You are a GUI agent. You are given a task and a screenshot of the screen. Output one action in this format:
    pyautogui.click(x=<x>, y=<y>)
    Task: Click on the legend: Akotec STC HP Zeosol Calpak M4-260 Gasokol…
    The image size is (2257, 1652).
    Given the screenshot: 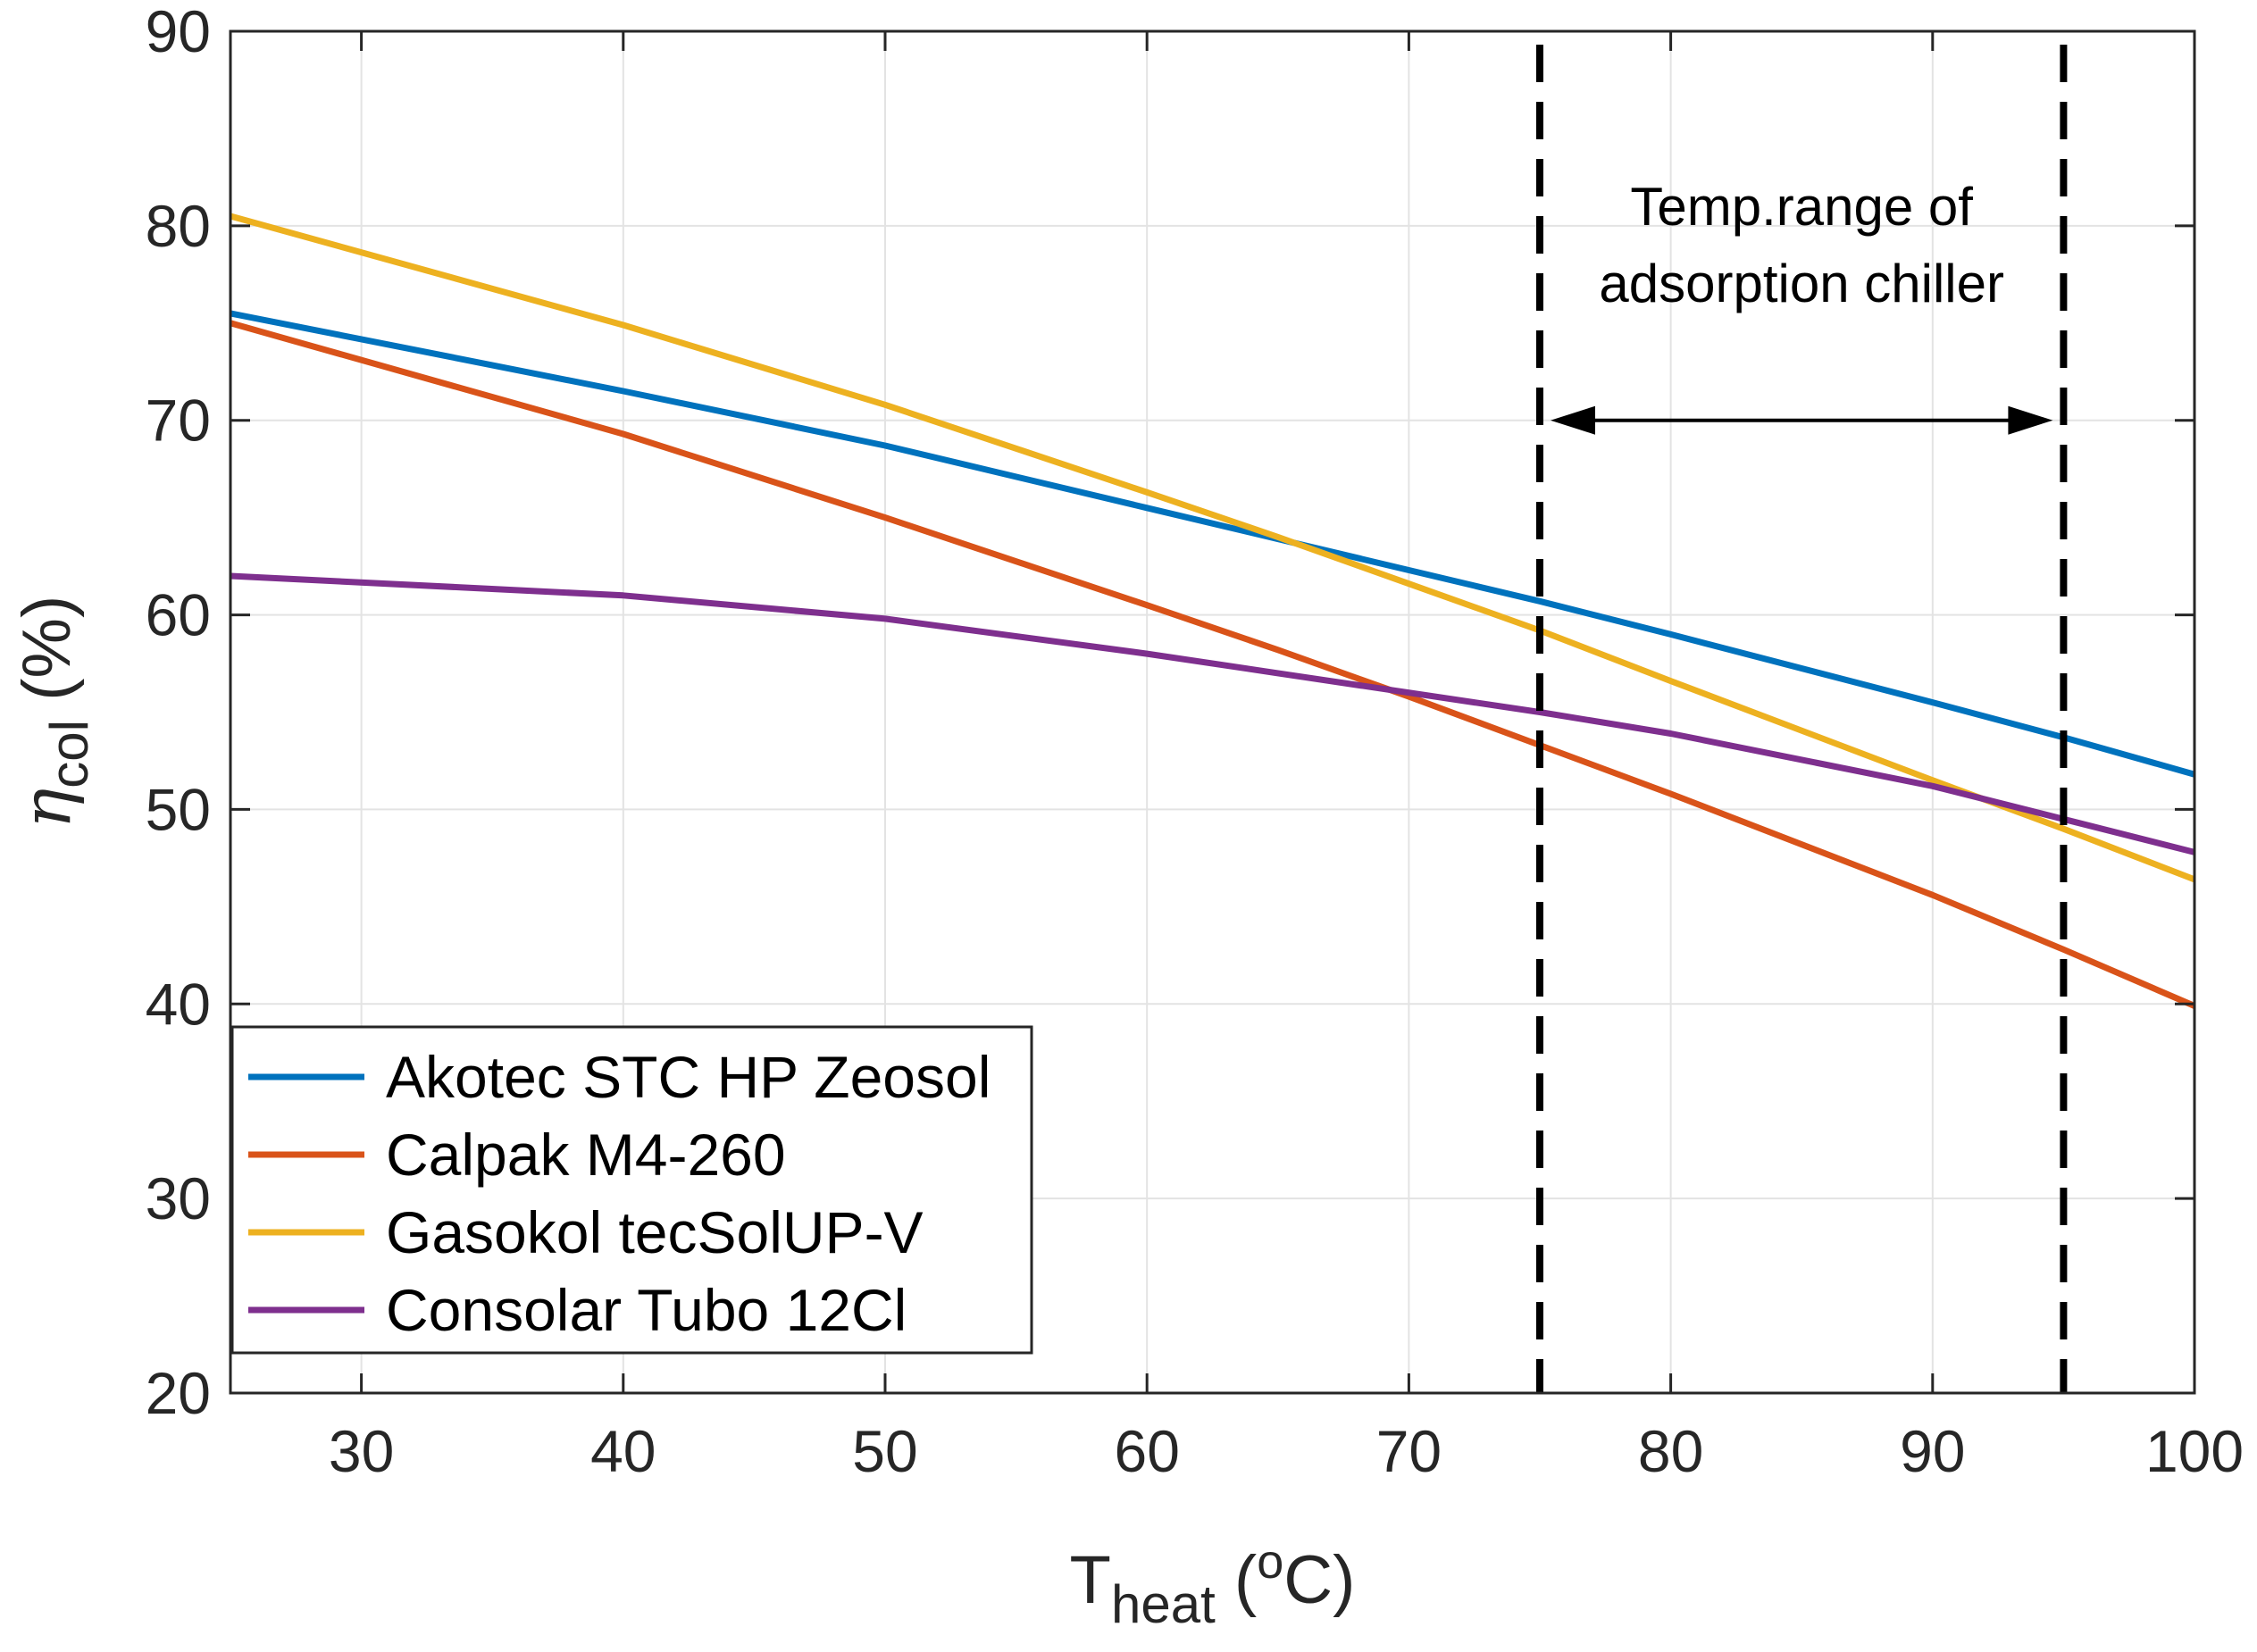 What is the action you would take?
    pyautogui.click(x=631, y=1190)
    